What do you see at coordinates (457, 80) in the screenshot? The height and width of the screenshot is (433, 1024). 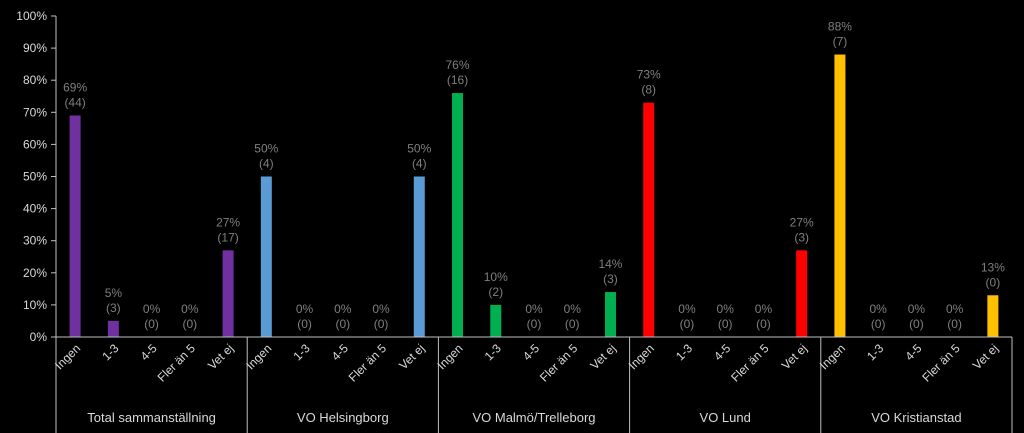 I see `data-label-count: (16)` at bounding box center [457, 80].